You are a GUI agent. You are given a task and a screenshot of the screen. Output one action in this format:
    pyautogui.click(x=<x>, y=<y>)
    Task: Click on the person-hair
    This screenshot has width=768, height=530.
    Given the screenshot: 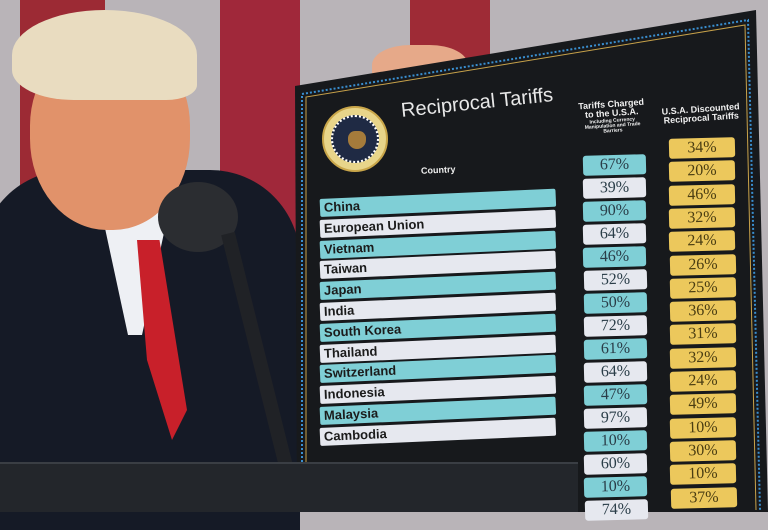 What is the action you would take?
    pyautogui.click(x=104, y=55)
    